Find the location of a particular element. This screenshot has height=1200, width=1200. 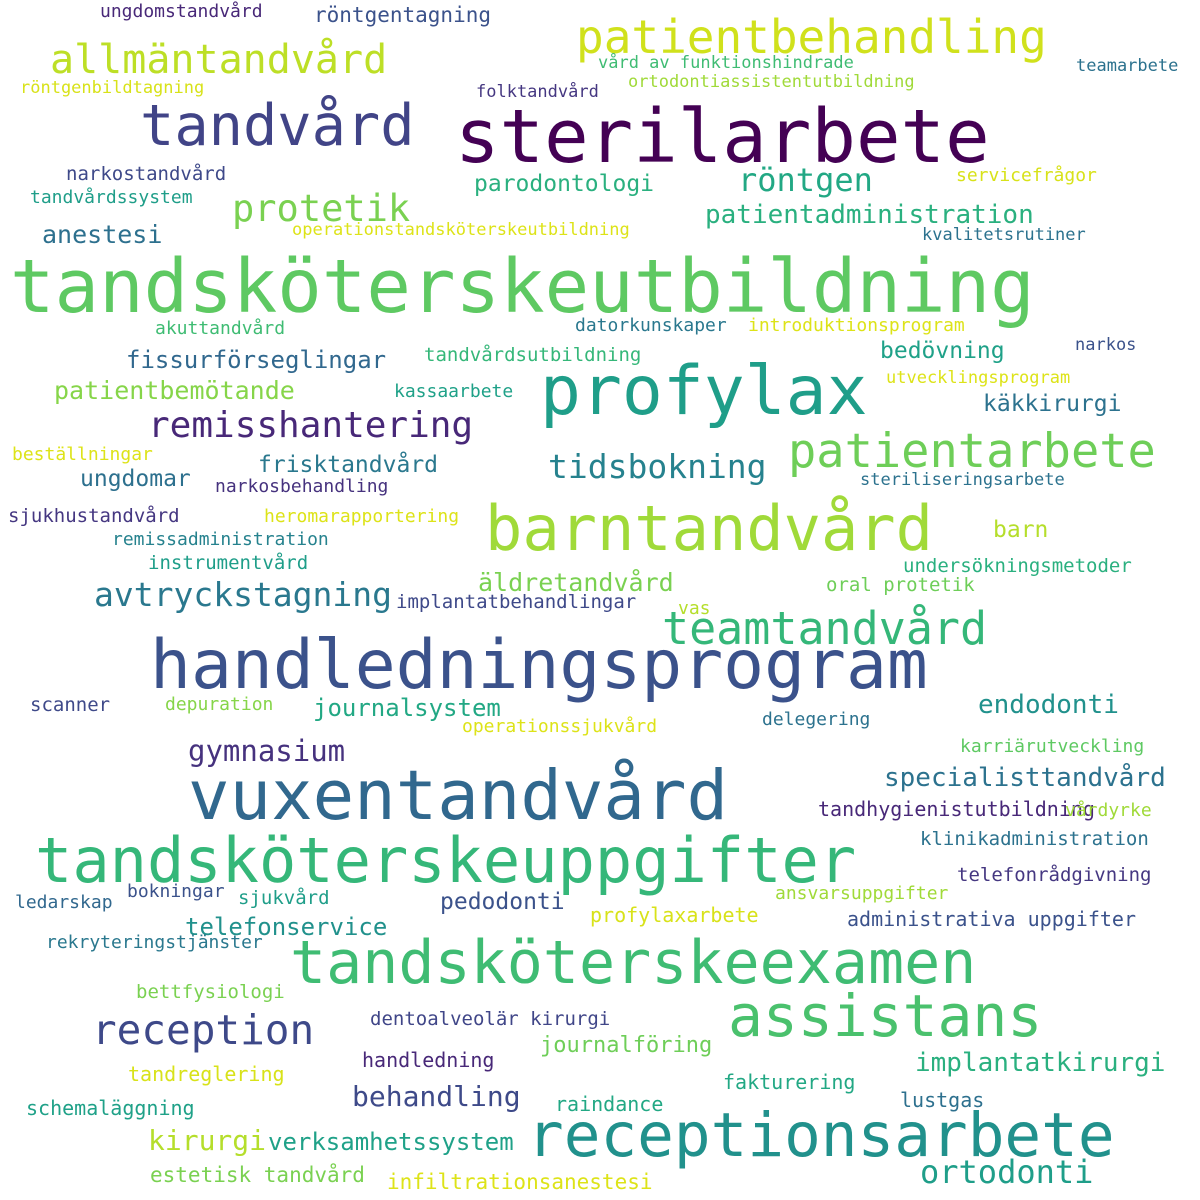

word-rontgenbildtagning: röntgenbildtagning is located at coordinates (112, 88).